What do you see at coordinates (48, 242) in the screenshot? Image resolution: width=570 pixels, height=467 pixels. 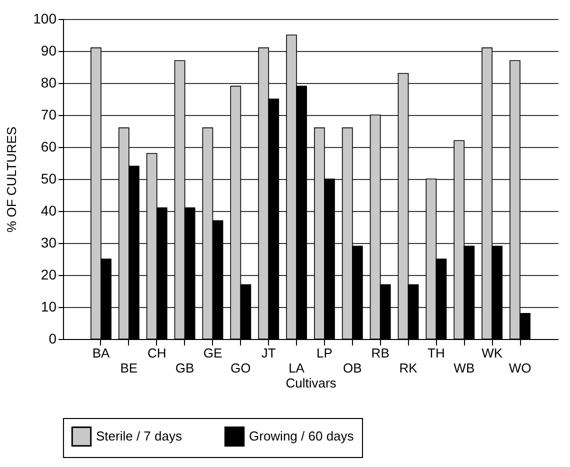 I see `y-tick-label: 30` at bounding box center [48, 242].